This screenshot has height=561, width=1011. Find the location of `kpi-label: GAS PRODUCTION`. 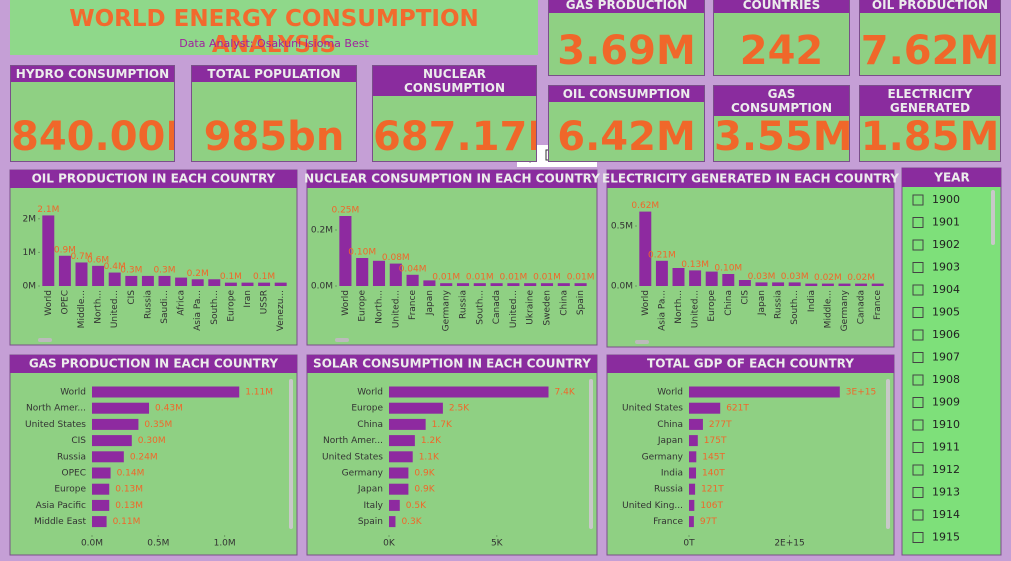

kpi-label: GAS PRODUCTION is located at coordinates (626, 6).